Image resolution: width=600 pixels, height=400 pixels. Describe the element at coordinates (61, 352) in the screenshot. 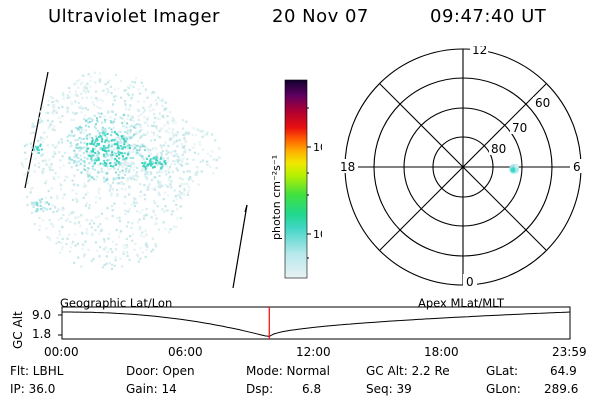

I see `xtick-0000: 00:00` at that location.